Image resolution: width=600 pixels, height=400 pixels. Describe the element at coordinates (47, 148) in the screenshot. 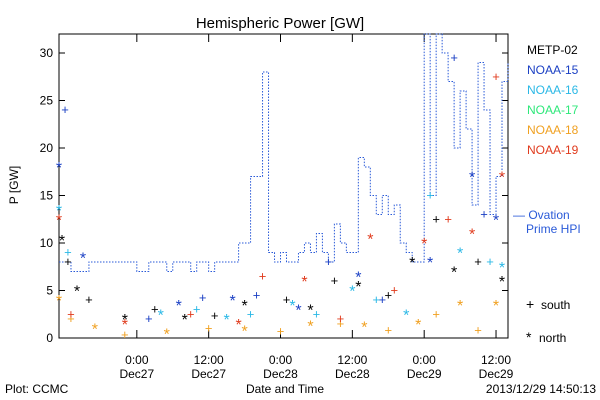

I see `y-tick-label: 20` at that location.